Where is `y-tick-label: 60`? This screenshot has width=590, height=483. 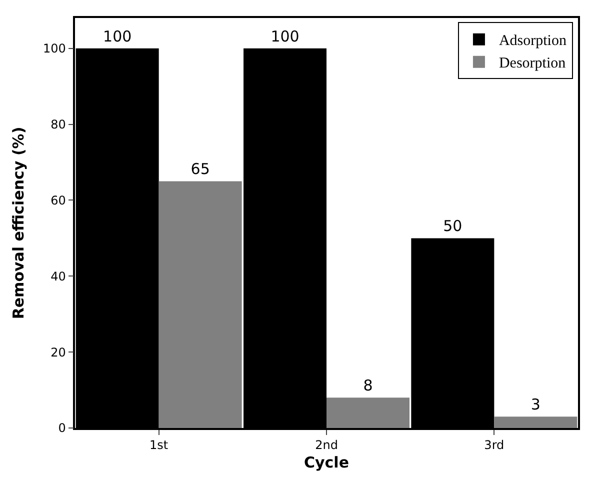
y-tick-label: 60 is located at coordinates (58, 200).